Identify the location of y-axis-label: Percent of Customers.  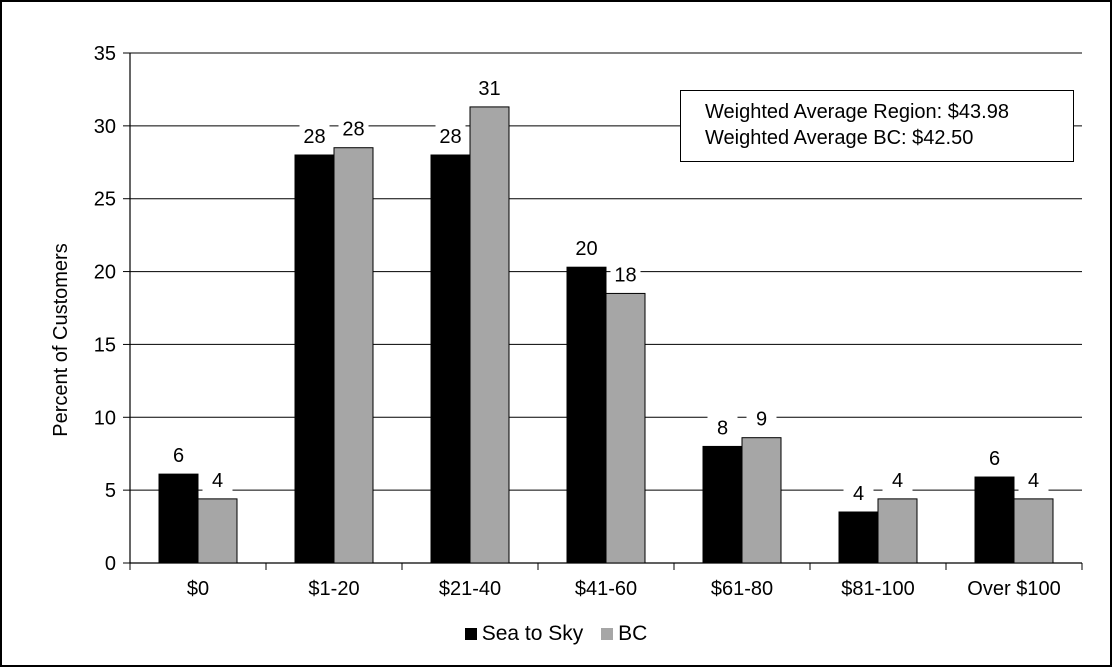
(61, 339).